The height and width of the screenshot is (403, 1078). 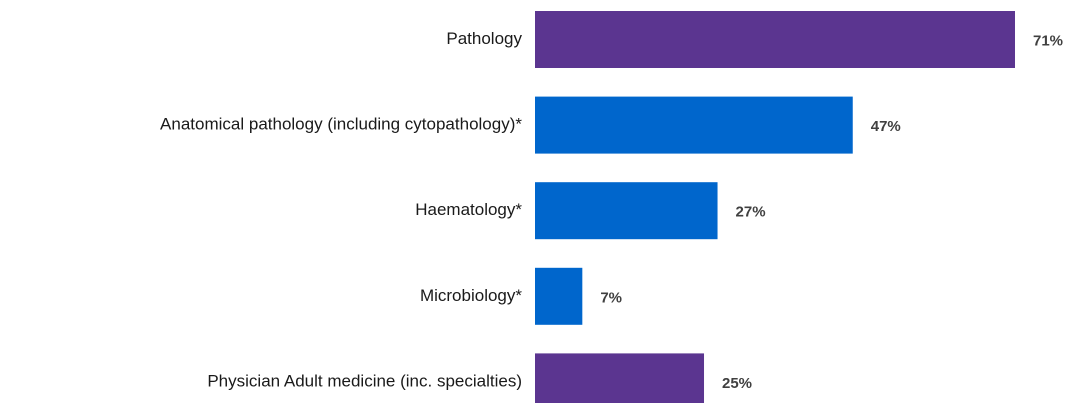 I want to click on value-label: 25%, so click(x=737, y=383).